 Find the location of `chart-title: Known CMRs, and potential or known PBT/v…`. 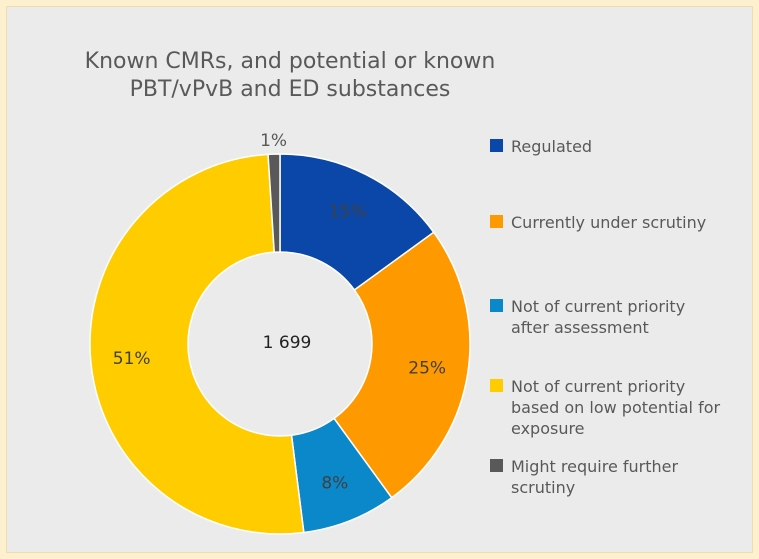

chart-title: Known CMRs, and potential or known PBT/v… is located at coordinates (290, 76).